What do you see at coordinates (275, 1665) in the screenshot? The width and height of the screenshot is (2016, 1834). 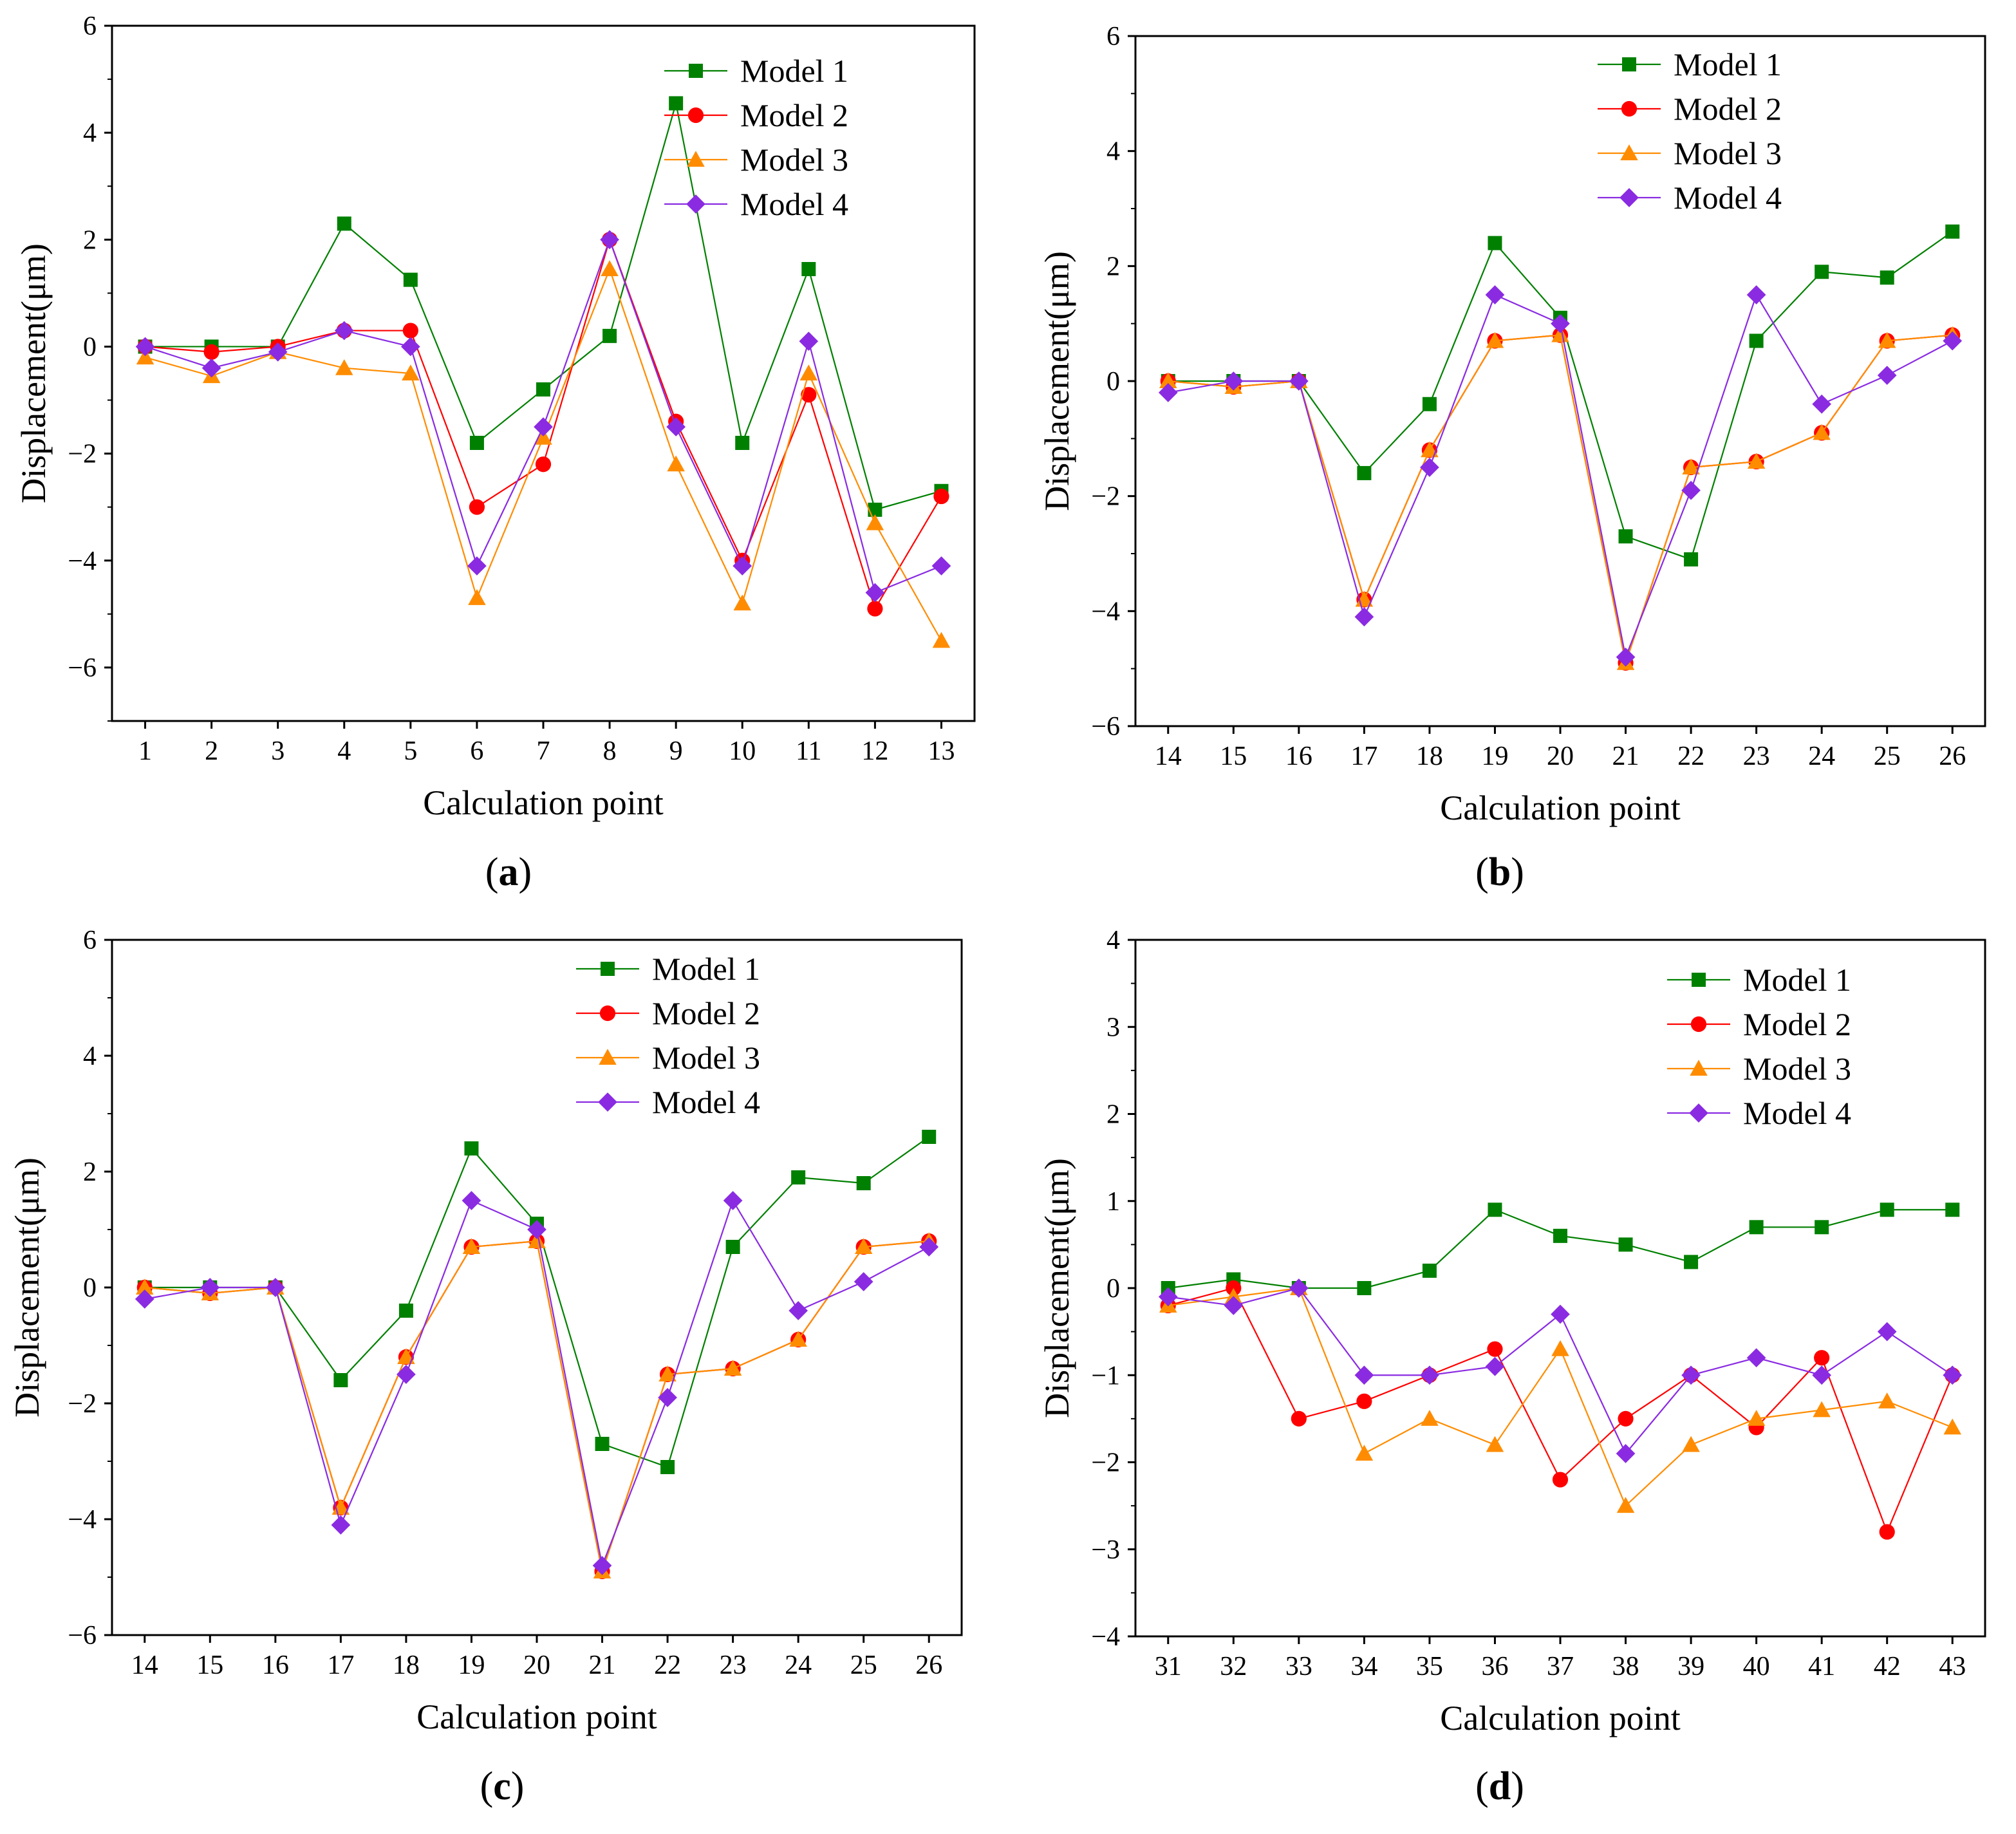 I see `x-tick-label: 16` at bounding box center [275, 1665].